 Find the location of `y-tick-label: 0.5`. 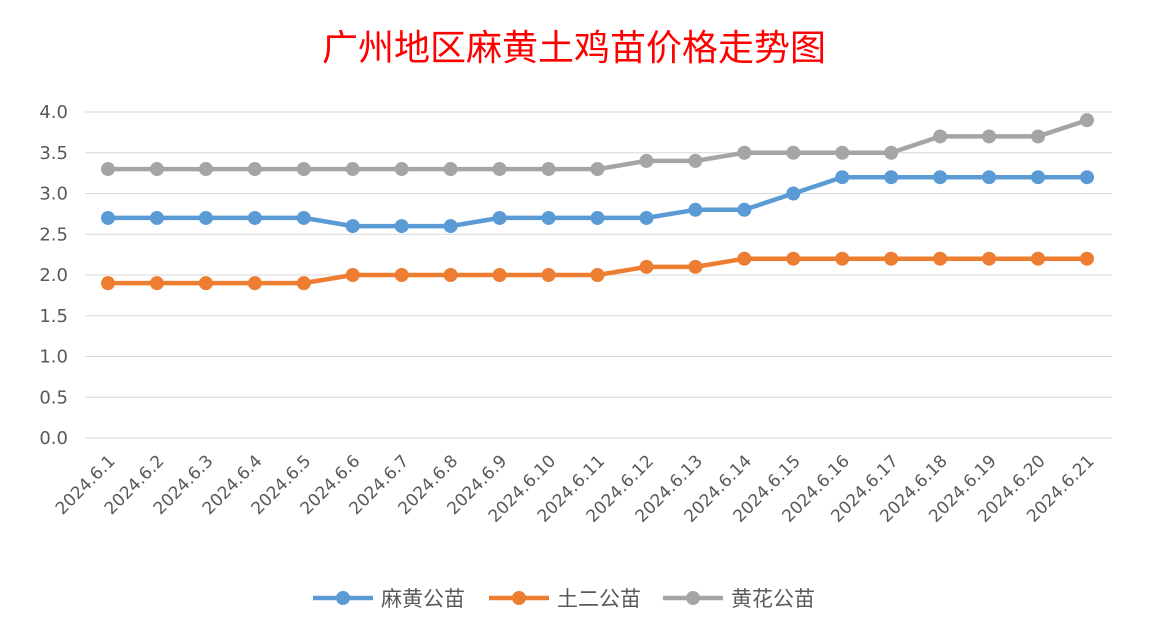

y-tick-label: 0.5 is located at coordinates (53, 397).